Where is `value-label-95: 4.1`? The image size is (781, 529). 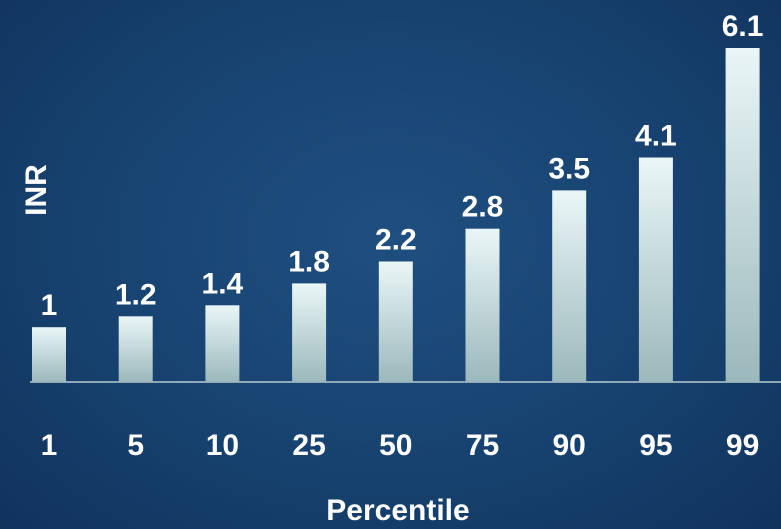 value-label-95: 4.1 is located at coordinates (656, 136).